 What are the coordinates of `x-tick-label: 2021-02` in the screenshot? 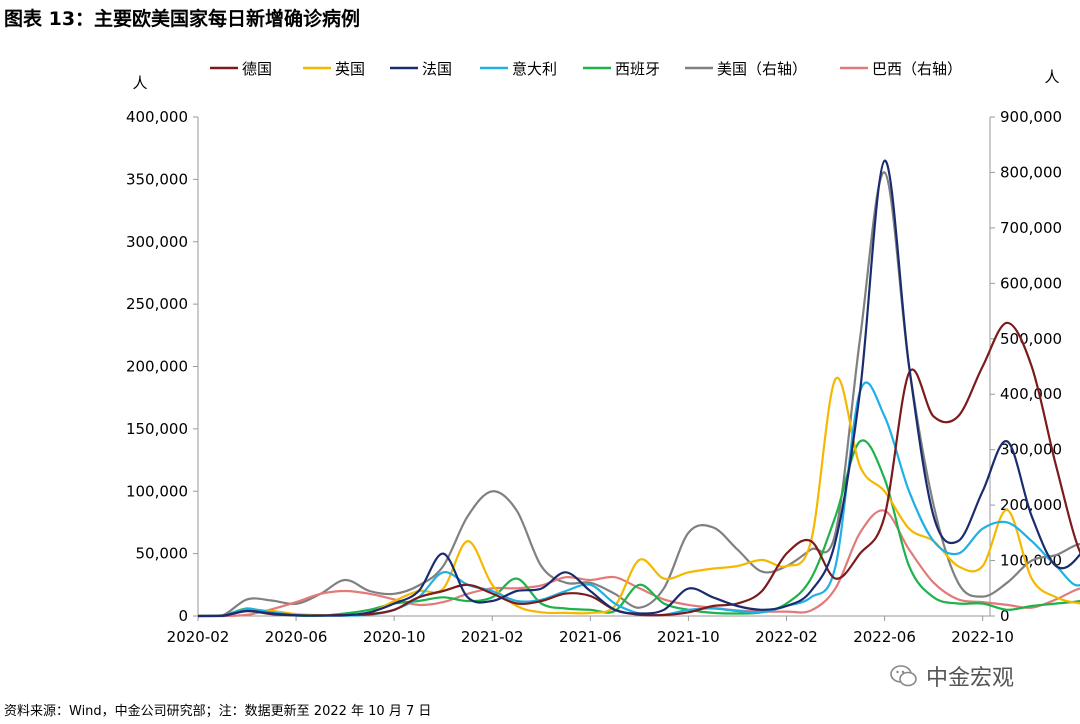 It's located at (492, 637).